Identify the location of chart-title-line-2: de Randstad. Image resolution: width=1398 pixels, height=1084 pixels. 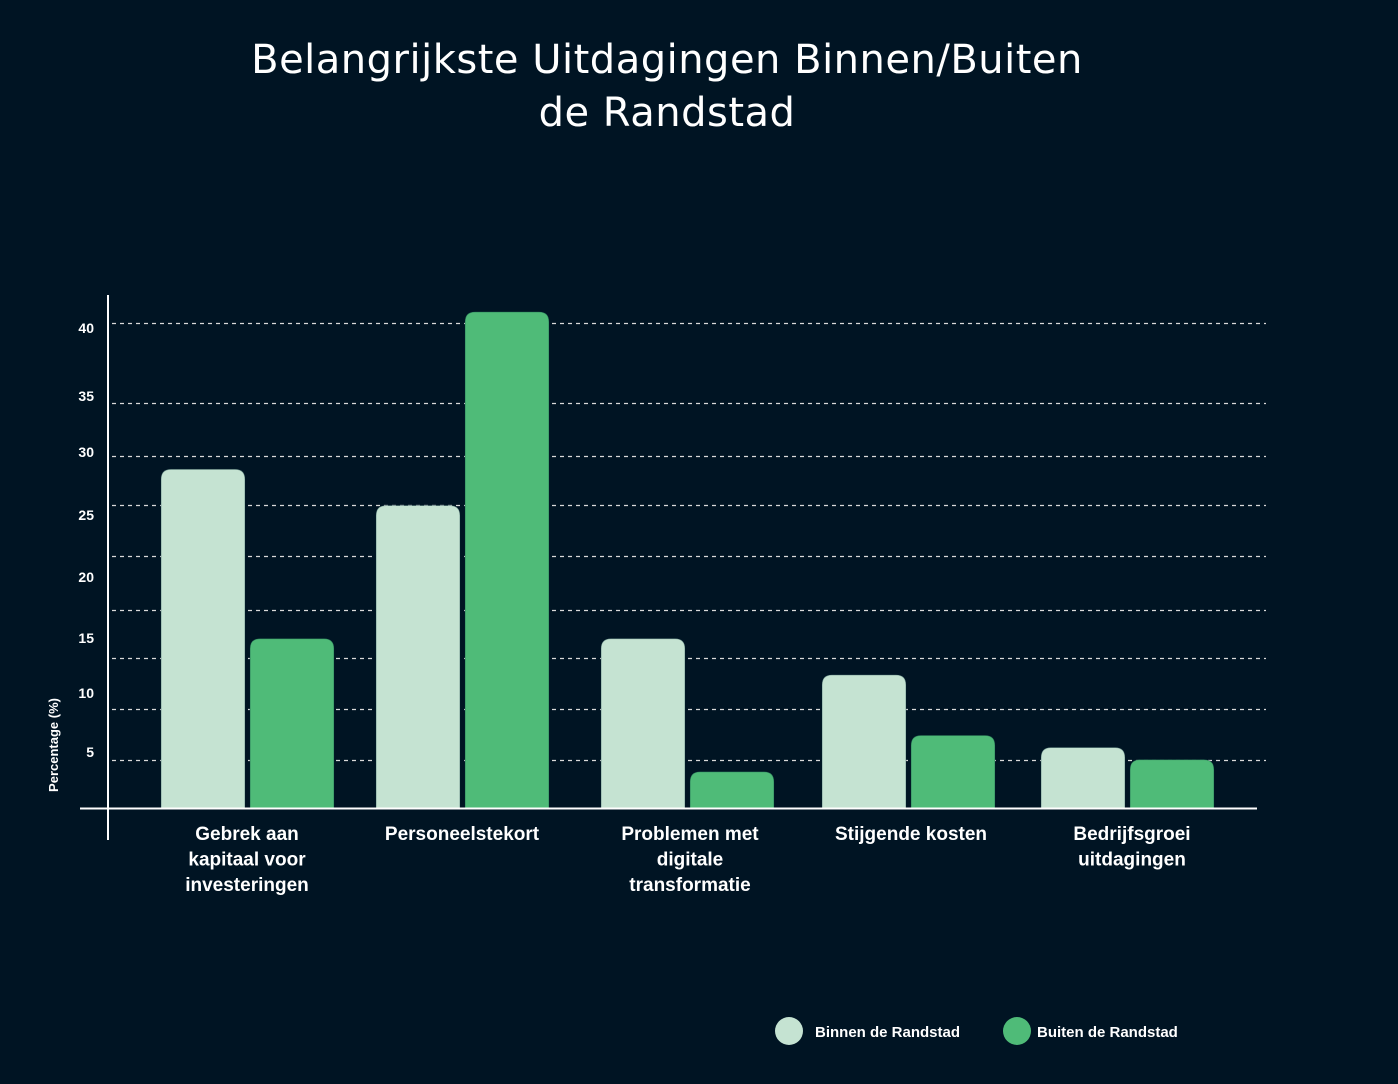
(667, 113).